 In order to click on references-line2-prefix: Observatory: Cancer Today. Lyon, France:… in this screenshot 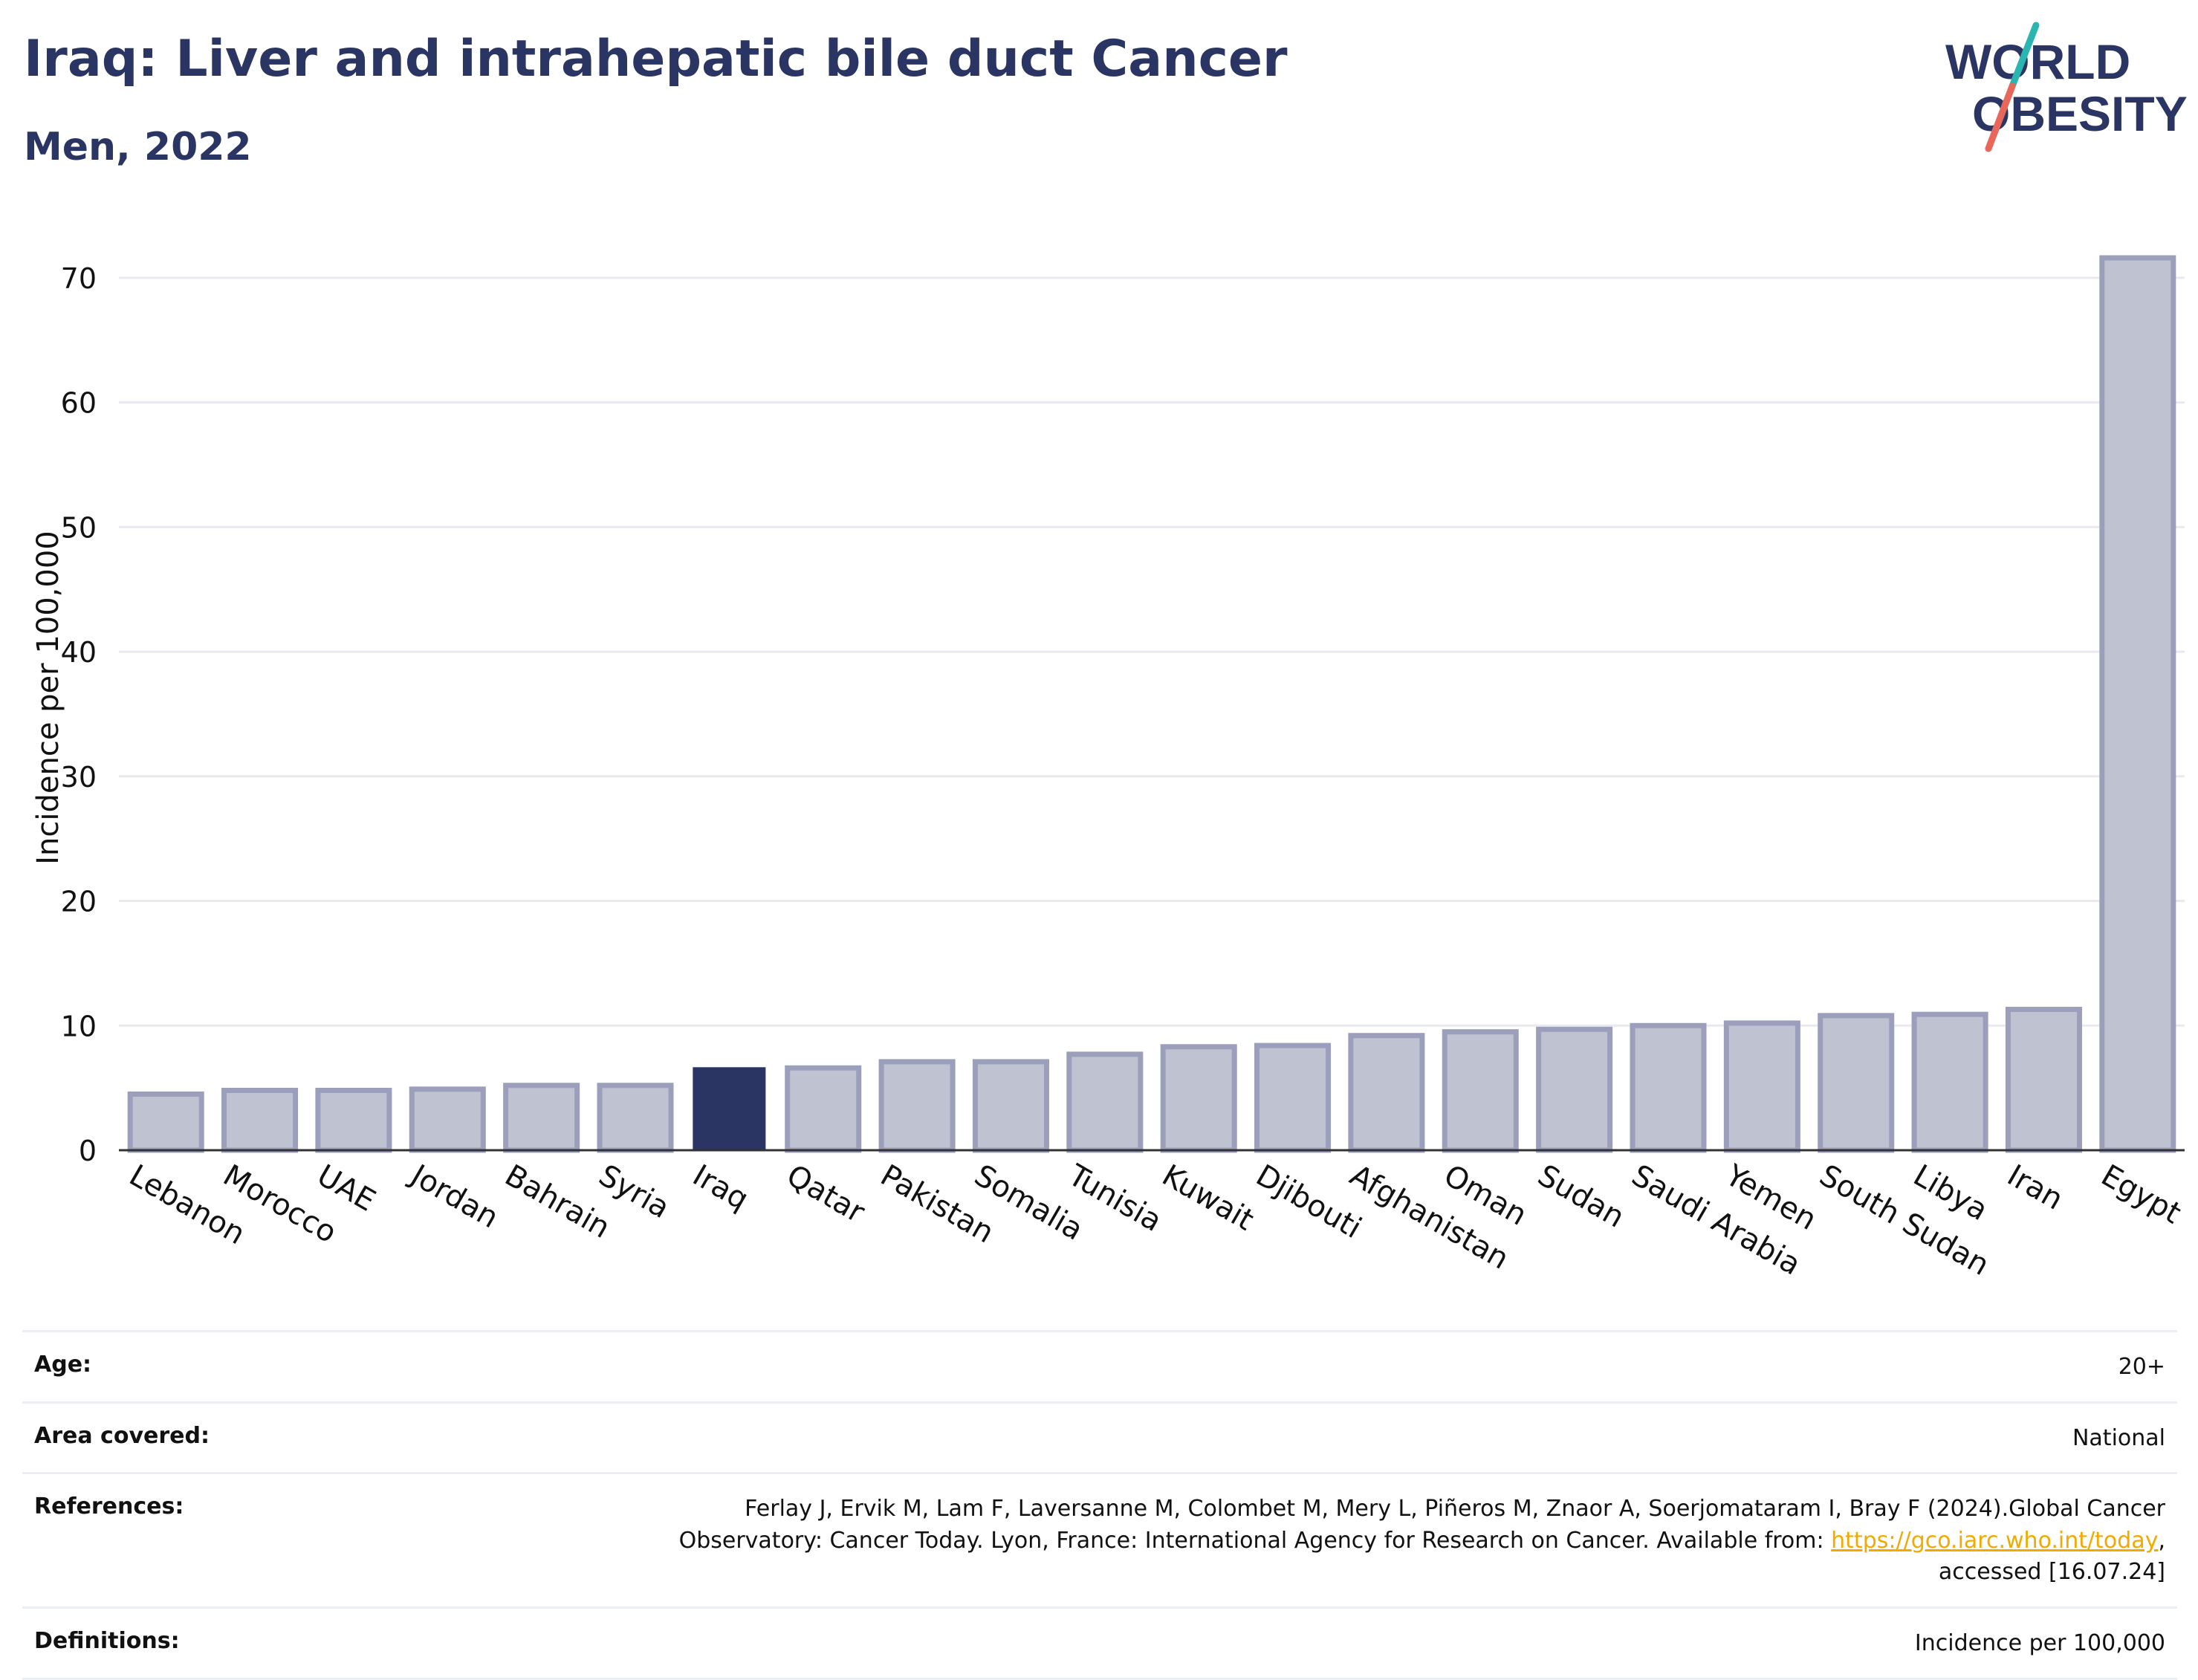, I will do `click(1255, 1541)`.